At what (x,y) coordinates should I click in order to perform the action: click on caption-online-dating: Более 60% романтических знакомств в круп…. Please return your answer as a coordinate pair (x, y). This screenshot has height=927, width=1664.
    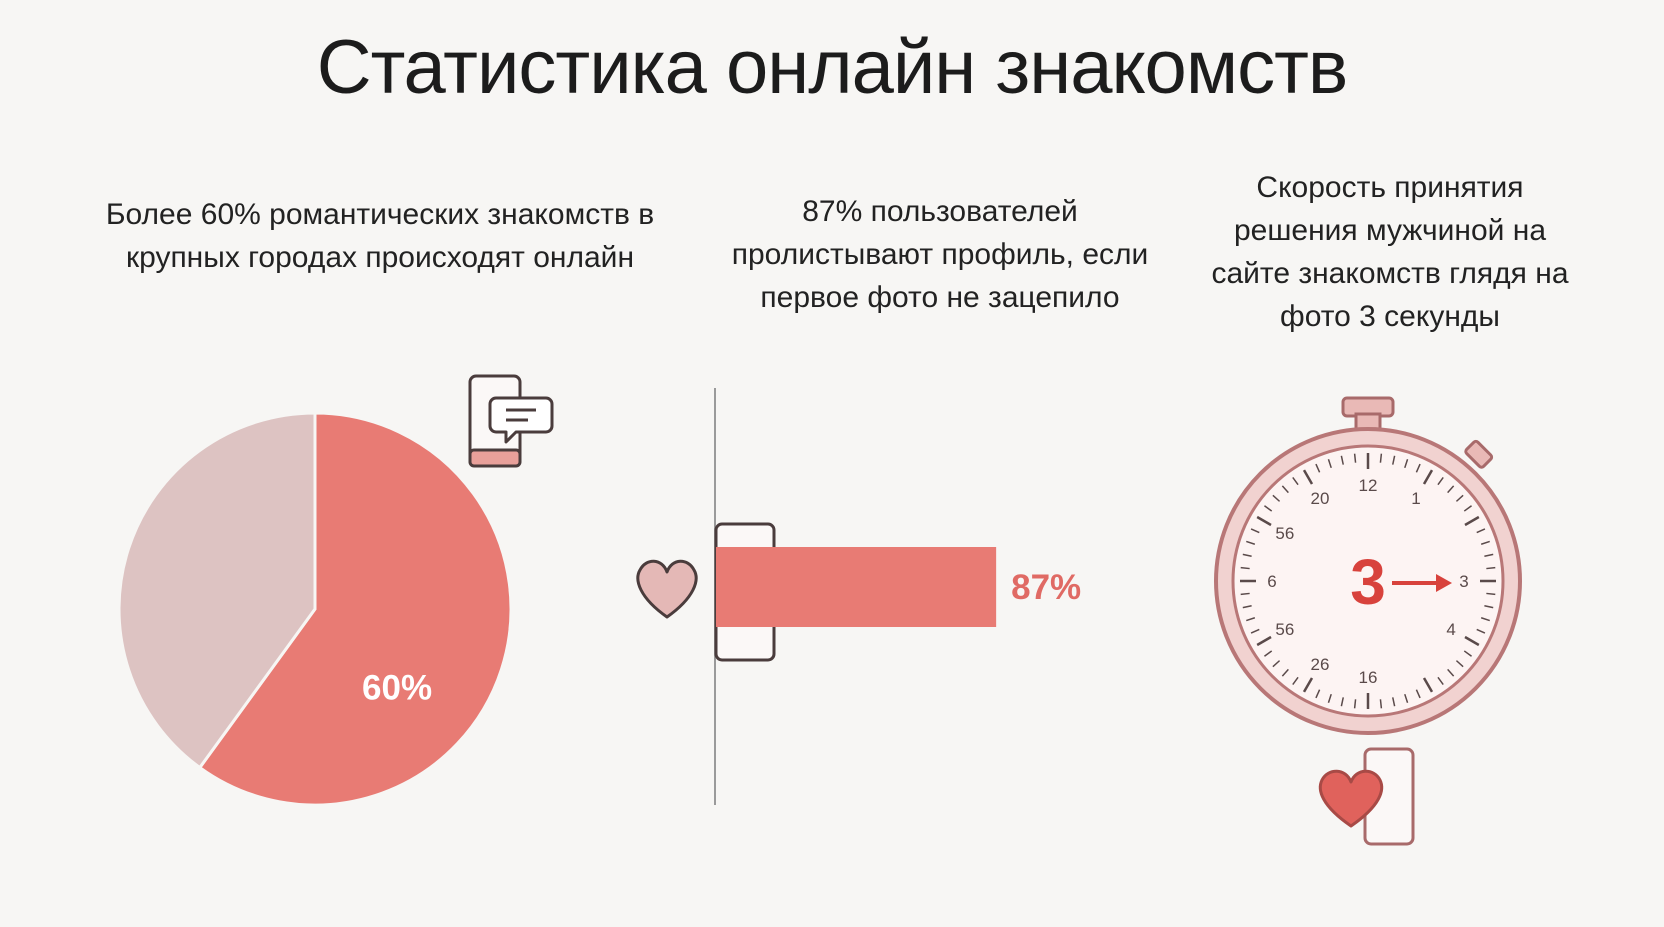
    Looking at the image, I should click on (380, 236).